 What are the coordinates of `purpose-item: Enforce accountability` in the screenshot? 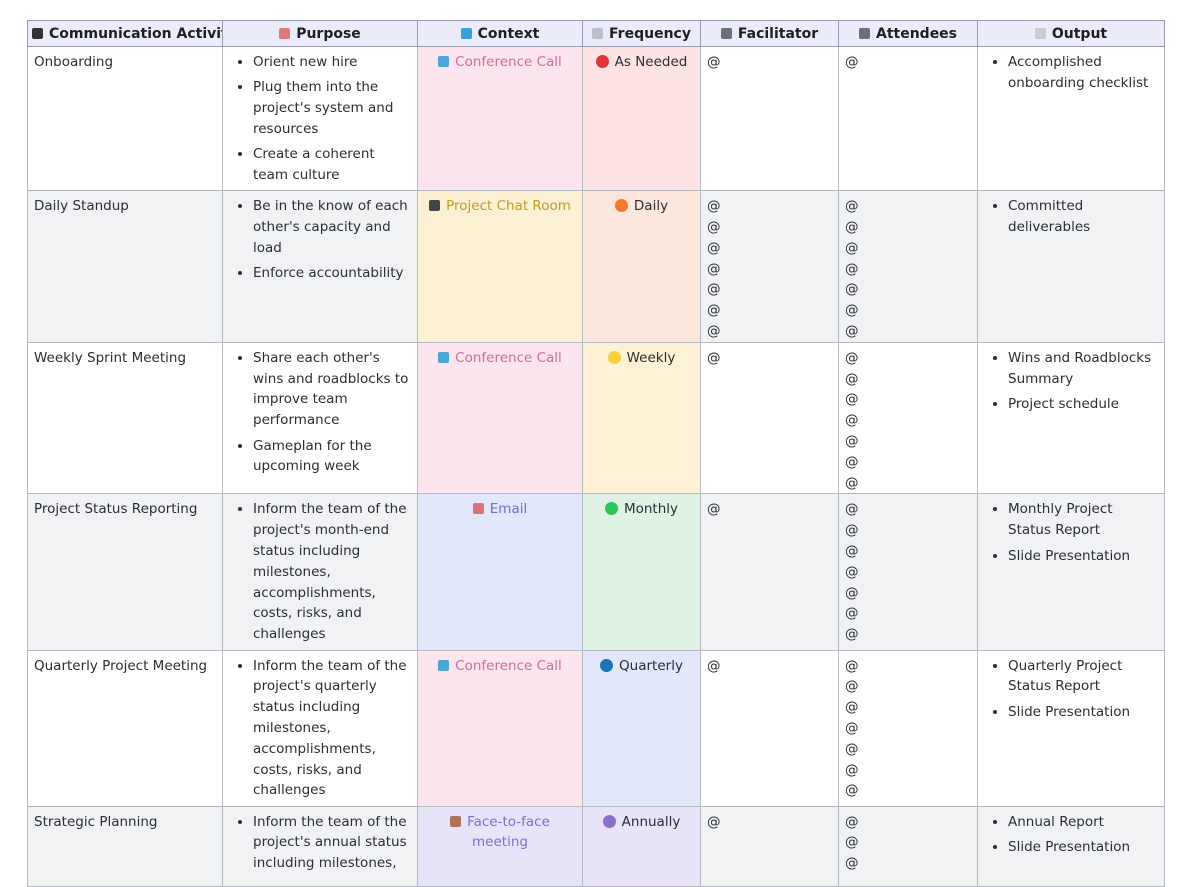 It's located at (332, 273).